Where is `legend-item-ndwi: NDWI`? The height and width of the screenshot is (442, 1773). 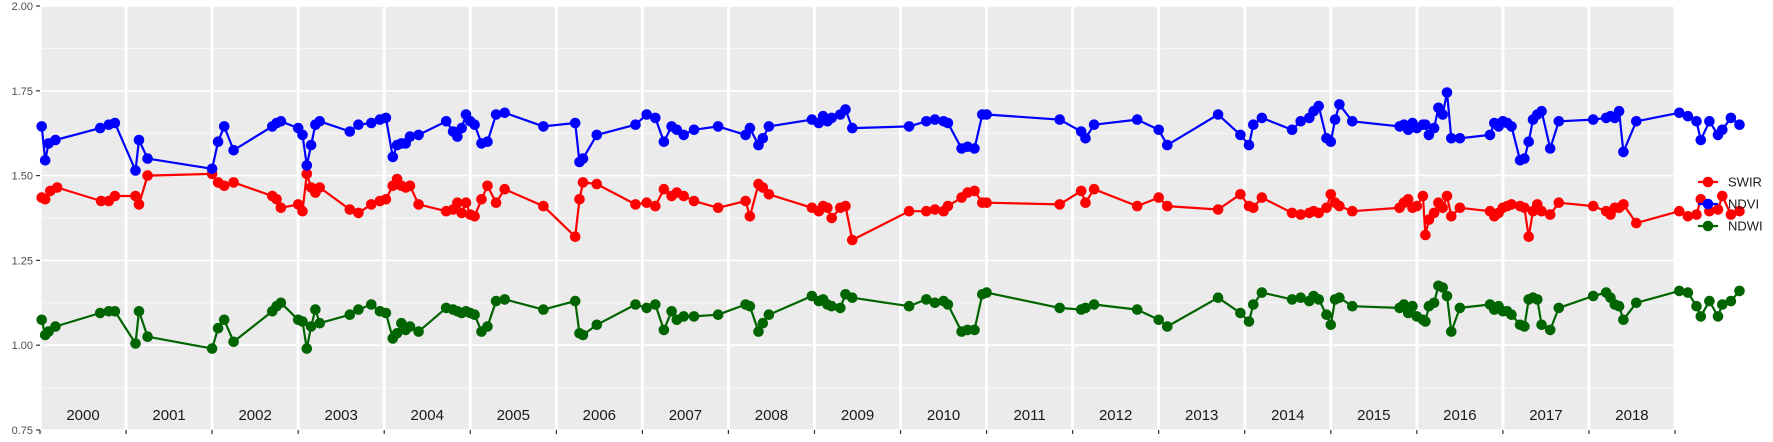 legend-item-ndwi: NDWI is located at coordinates (1730, 226).